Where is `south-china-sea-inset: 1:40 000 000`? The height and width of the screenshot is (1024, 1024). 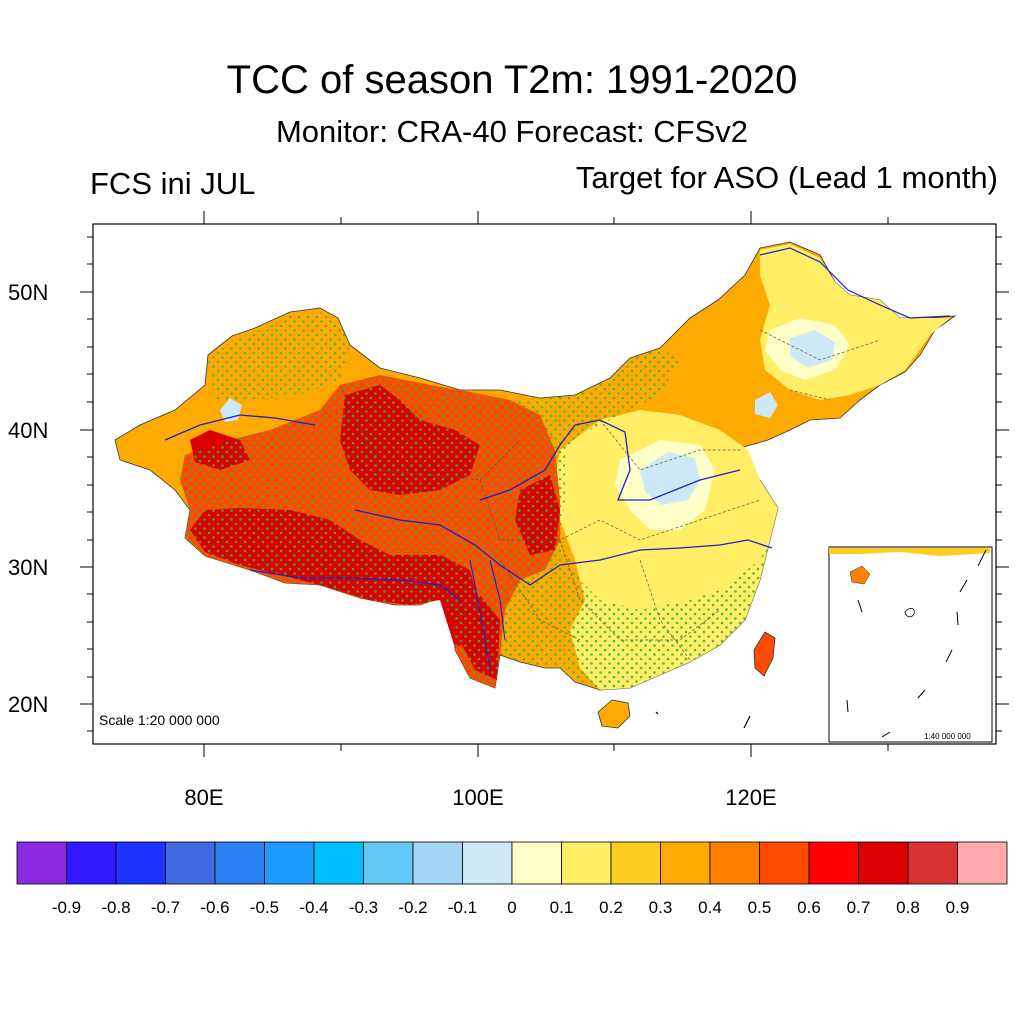 south-china-sea-inset: 1:40 000 000 is located at coordinates (910, 644).